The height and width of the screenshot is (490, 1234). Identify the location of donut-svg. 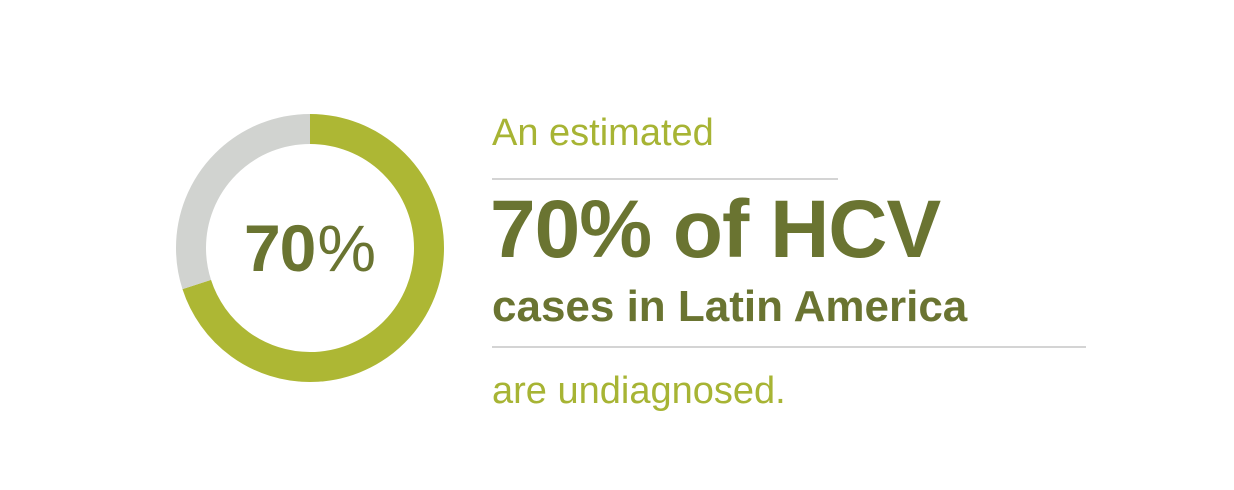
(310, 248).